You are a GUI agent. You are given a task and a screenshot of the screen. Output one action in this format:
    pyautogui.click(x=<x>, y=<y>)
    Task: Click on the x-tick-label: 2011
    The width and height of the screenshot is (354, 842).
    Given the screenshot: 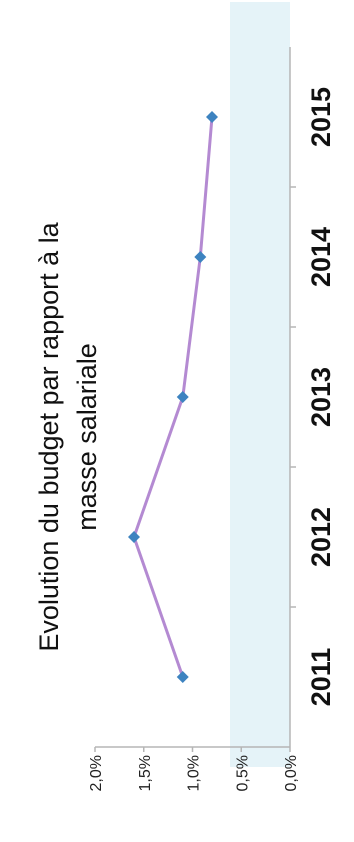 What is the action you would take?
    pyautogui.click(x=321, y=677)
    